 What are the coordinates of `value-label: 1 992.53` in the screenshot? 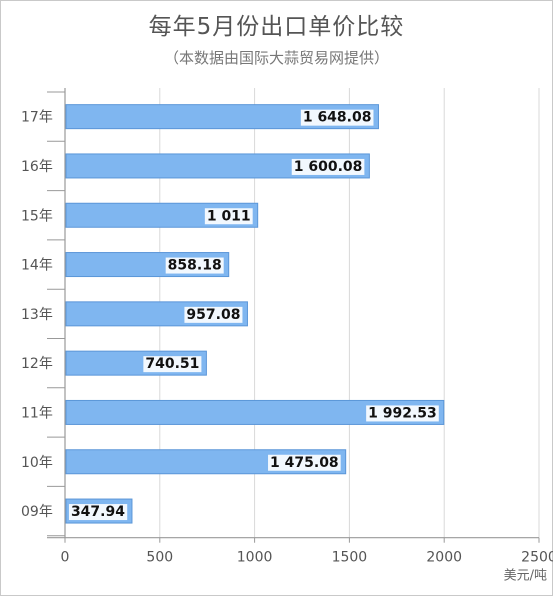 It's located at (402, 413).